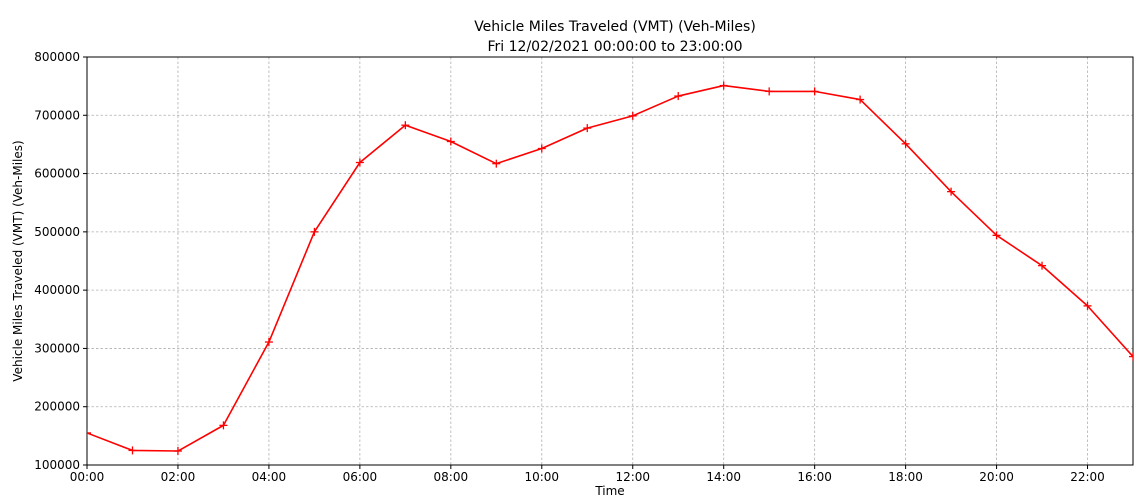 The image size is (1141, 497). Describe the element at coordinates (615, 47) in the screenshot. I see `chart-subtitle: Fri 12/02/2021 00:00:00 to 23:00:00` at that location.